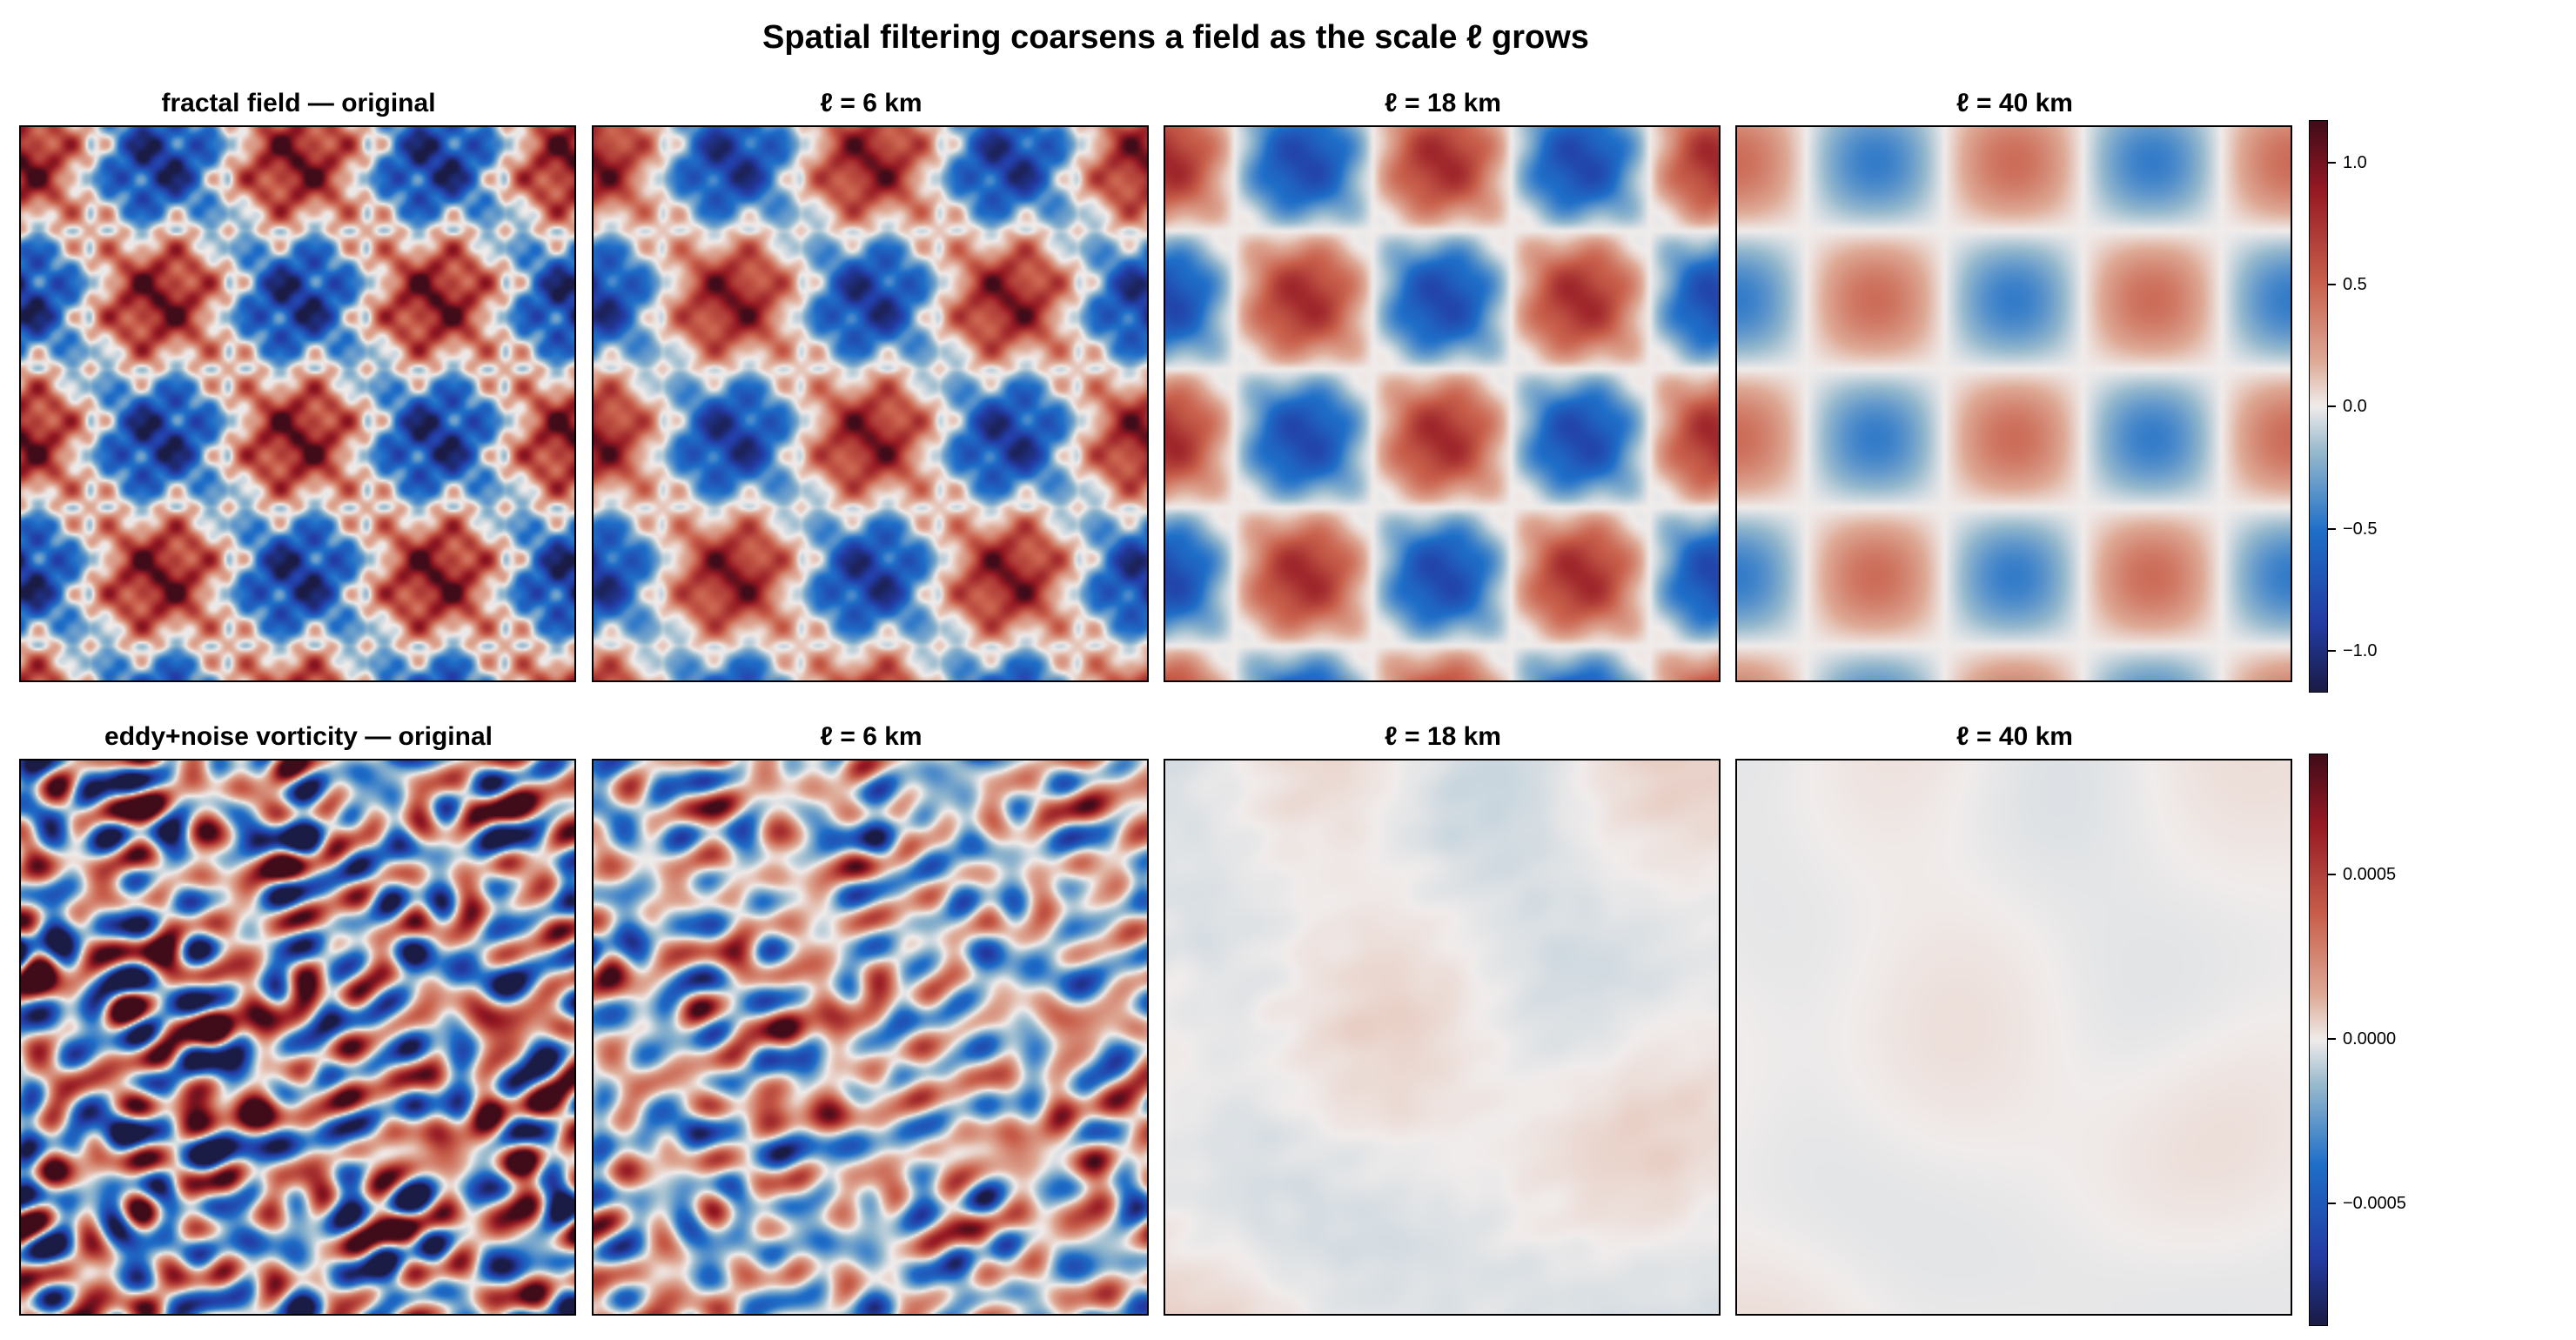 Image resolution: width=2576 pixels, height=1340 pixels. Describe the element at coordinates (2370, 874) in the screenshot. I see `colorbar-tick-label: 0.0005` at that location.